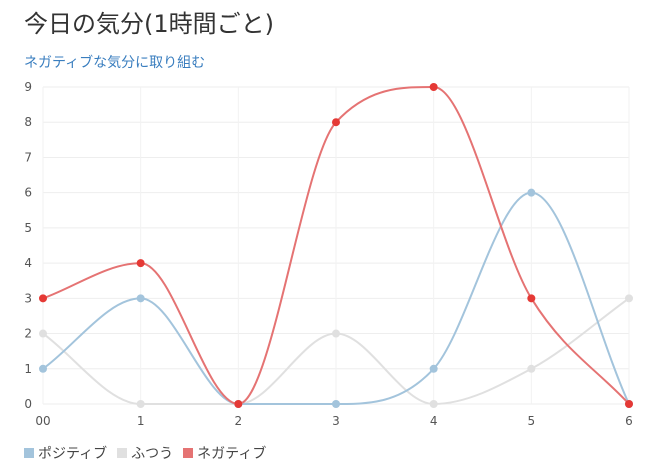  I want to click on x-tick-label: 3, so click(336, 421).